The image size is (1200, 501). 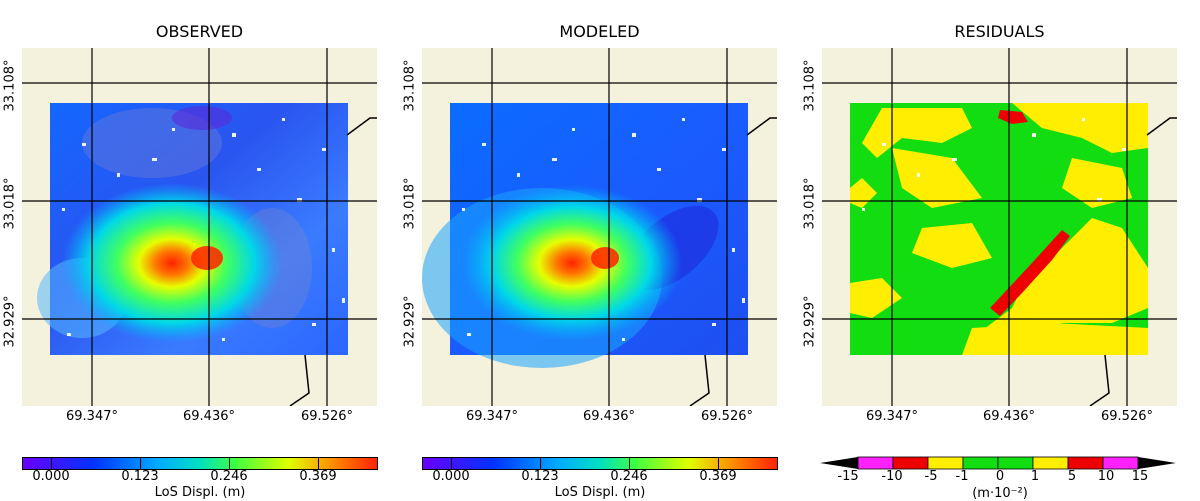 I want to click on colorbar-tick: -10, so click(x=892, y=476).